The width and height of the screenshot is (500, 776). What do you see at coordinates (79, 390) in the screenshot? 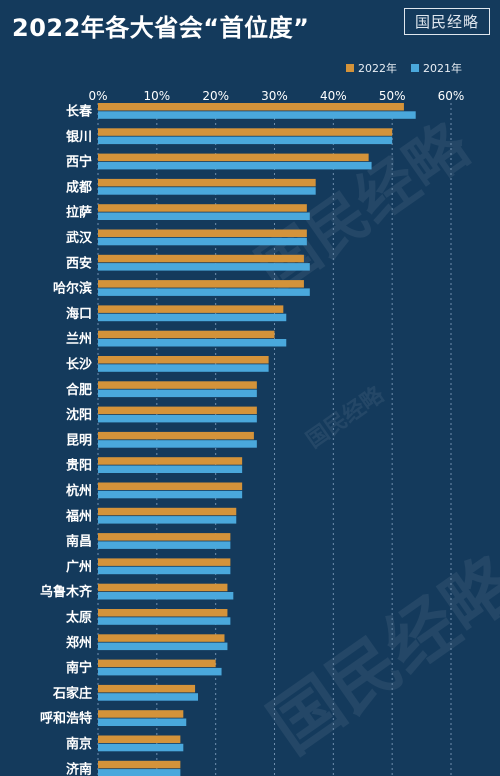
I see `category-label: 合肥` at bounding box center [79, 390].